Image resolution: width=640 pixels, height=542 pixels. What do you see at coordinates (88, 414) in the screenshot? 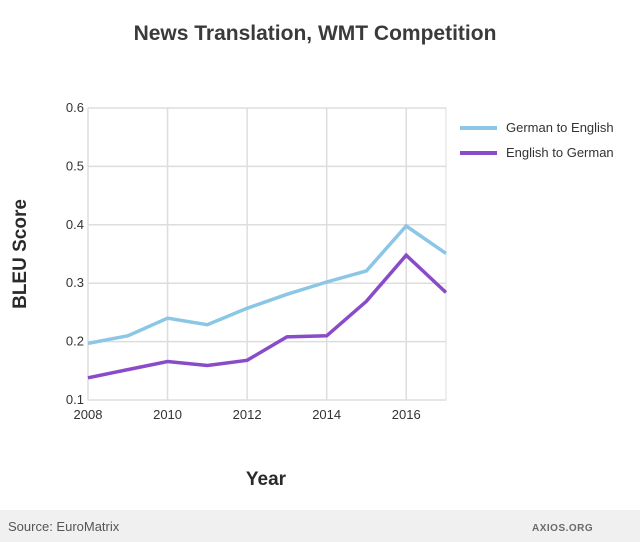
I see `x-tick-label: 2008` at bounding box center [88, 414].